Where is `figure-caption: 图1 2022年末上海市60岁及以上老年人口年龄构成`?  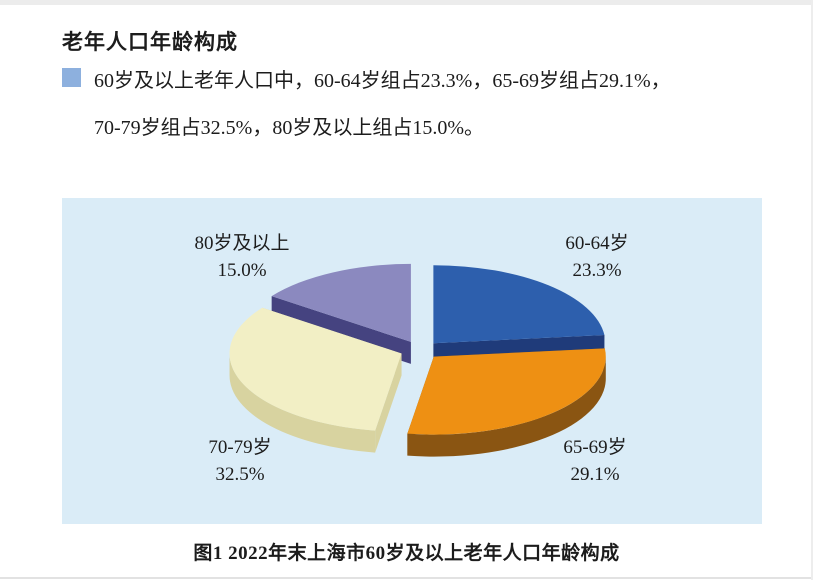
figure-caption: 图1 2022年末上海市60岁及以上老年人口年龄构成 is located at coordinates (406, 553).